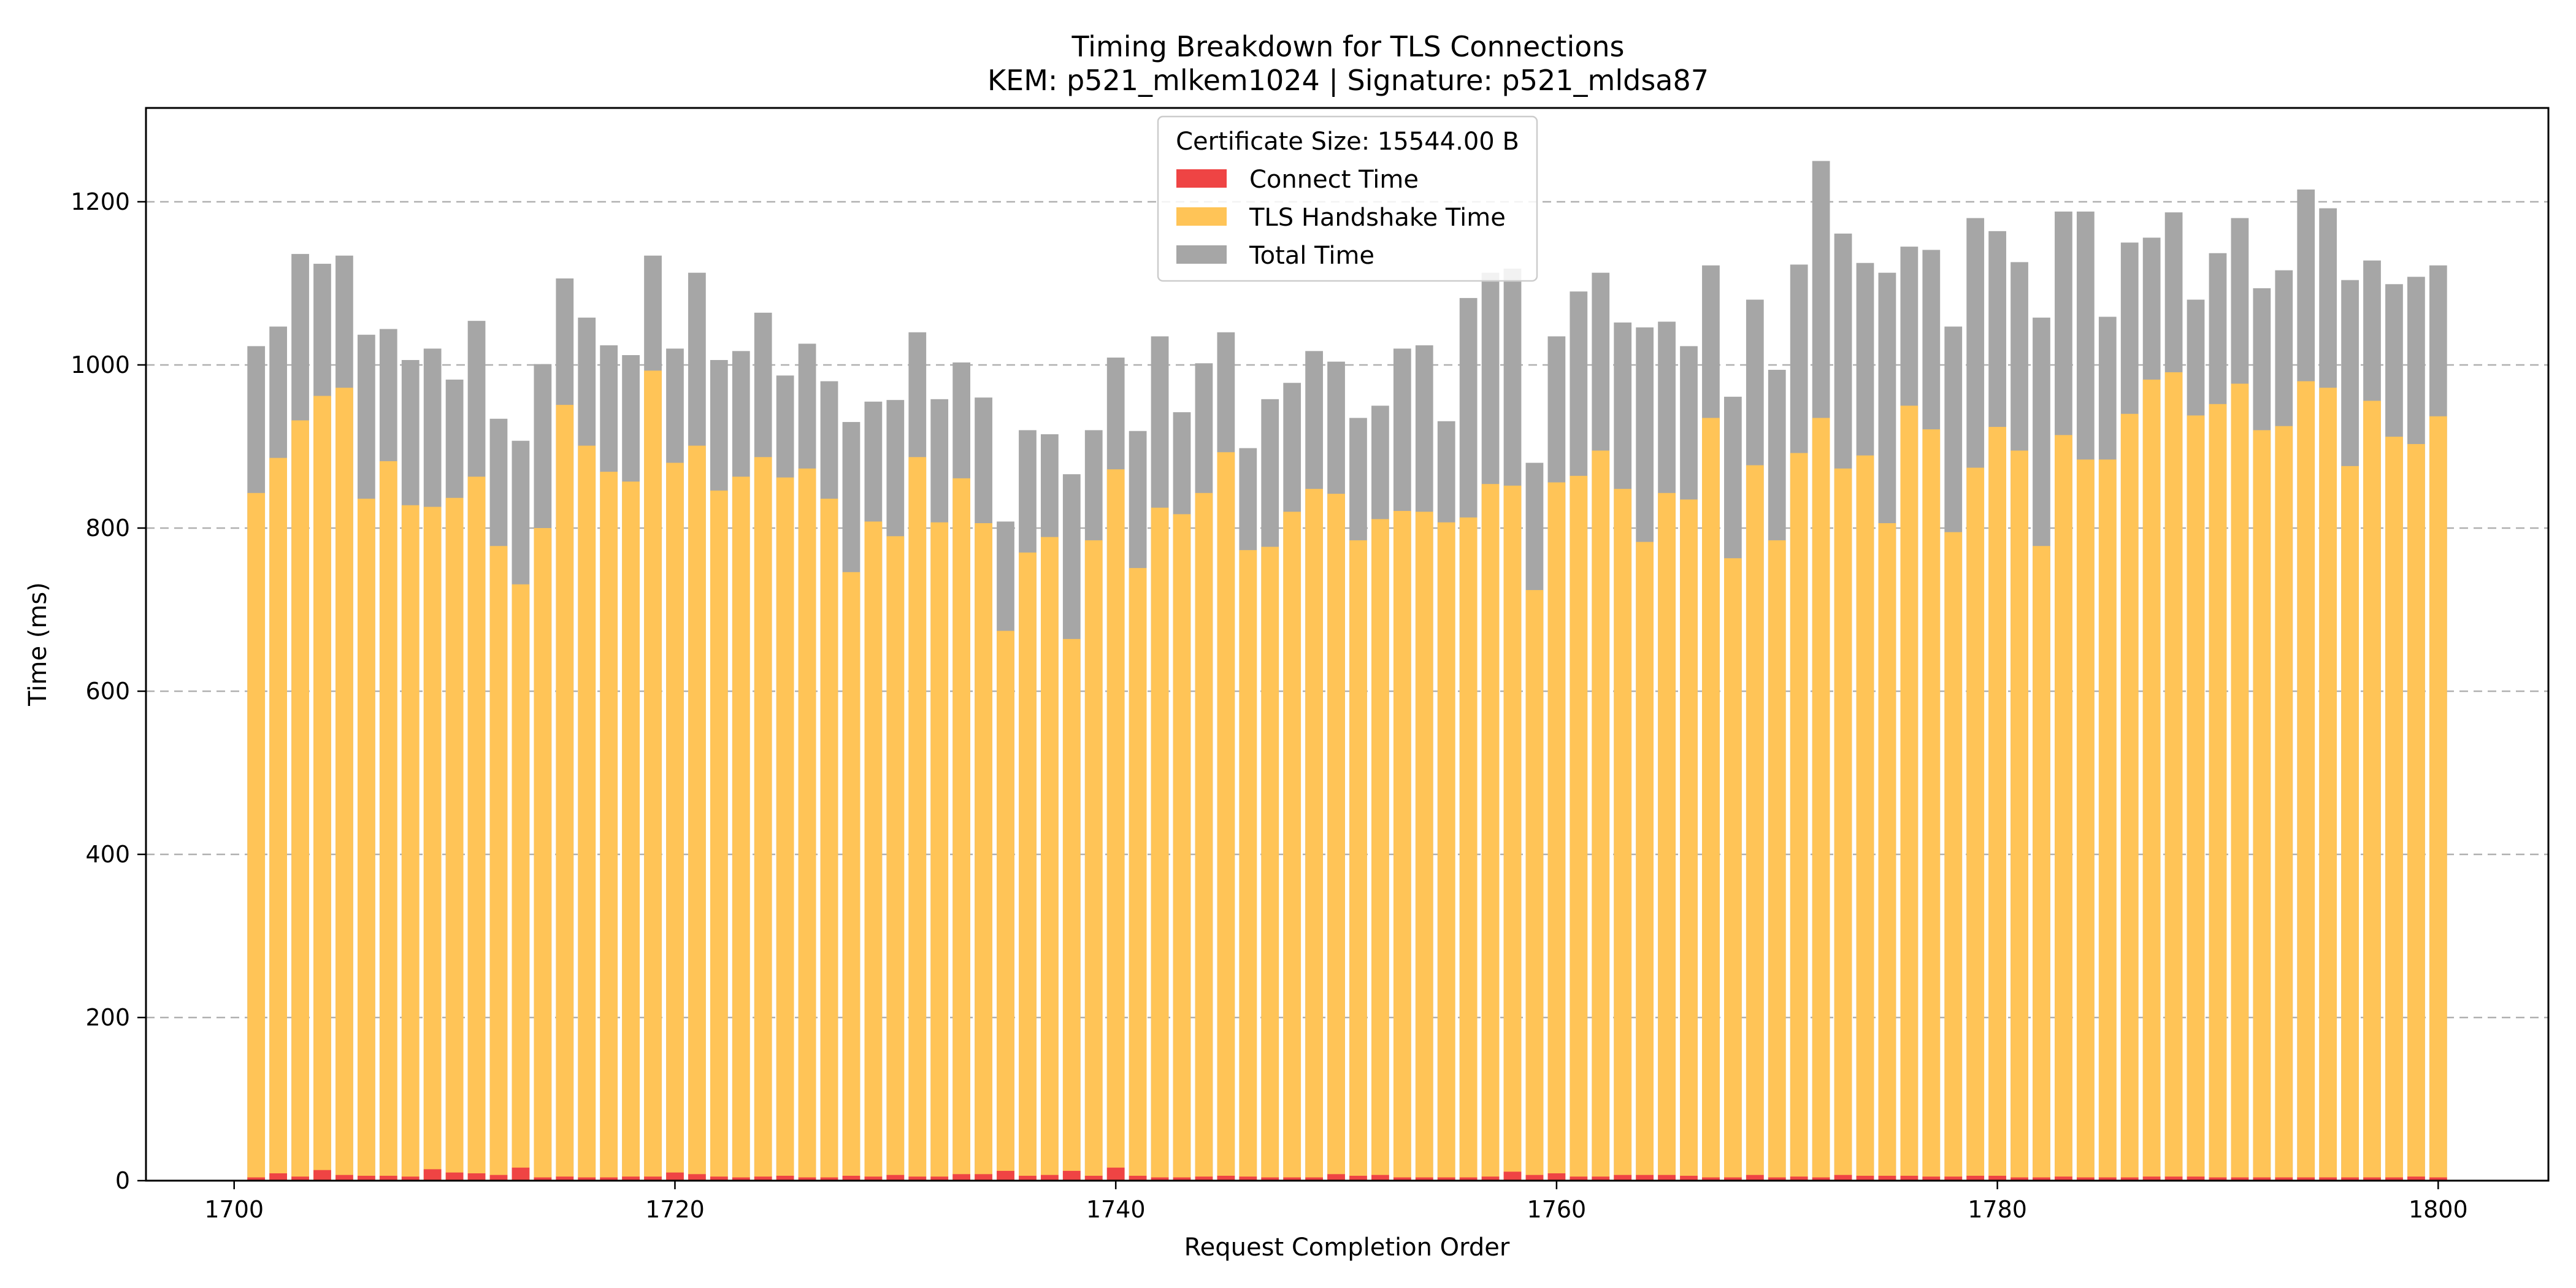  Describe the element at coordinates (1334, 180) in the screenshot. I see `legend-label-connect: Connect Time` at that location.